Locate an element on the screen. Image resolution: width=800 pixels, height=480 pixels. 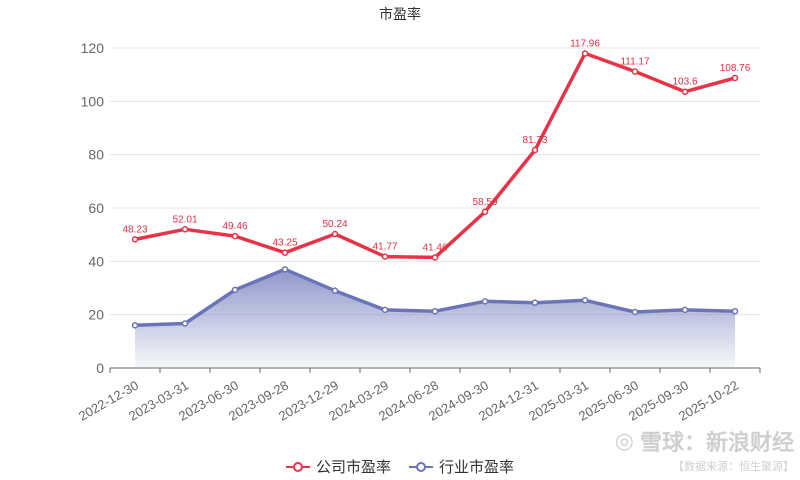
y-tick-label: 40 is located at coordinates (96, 261).